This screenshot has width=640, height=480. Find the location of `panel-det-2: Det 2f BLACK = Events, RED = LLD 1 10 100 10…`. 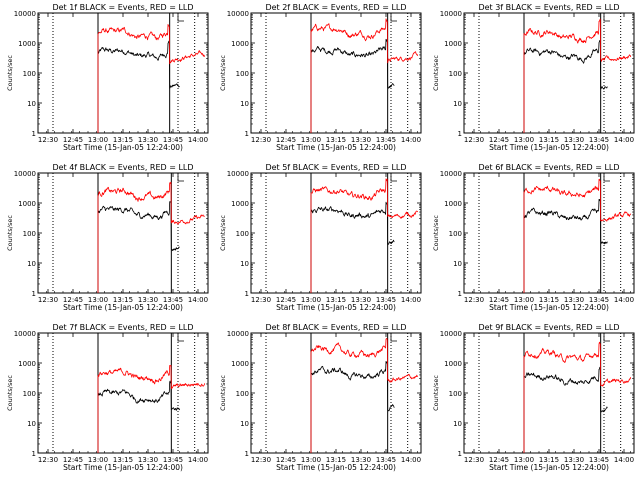

panel-det-2: Det 2f BLACK = Events, RED = LLD 1 10 100 10… is located at coordinates (320, 77).